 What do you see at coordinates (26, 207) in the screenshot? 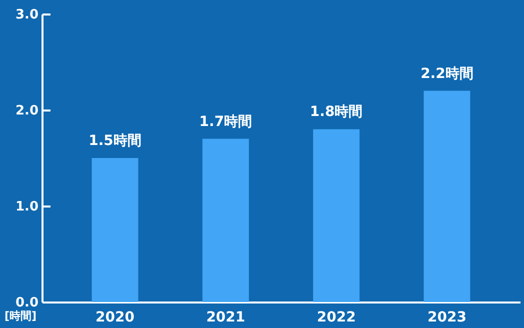
I see `y-tick-label: 1.0` at bounding box center [26, 207].